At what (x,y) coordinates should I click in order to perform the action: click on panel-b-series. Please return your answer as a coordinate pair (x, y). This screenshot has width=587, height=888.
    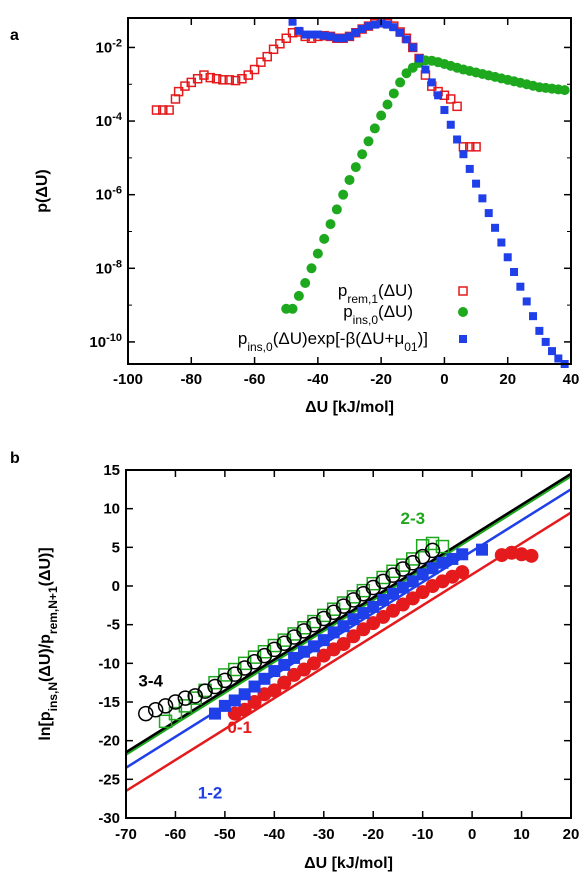
    Looking at the image, I should click on (338, 632).